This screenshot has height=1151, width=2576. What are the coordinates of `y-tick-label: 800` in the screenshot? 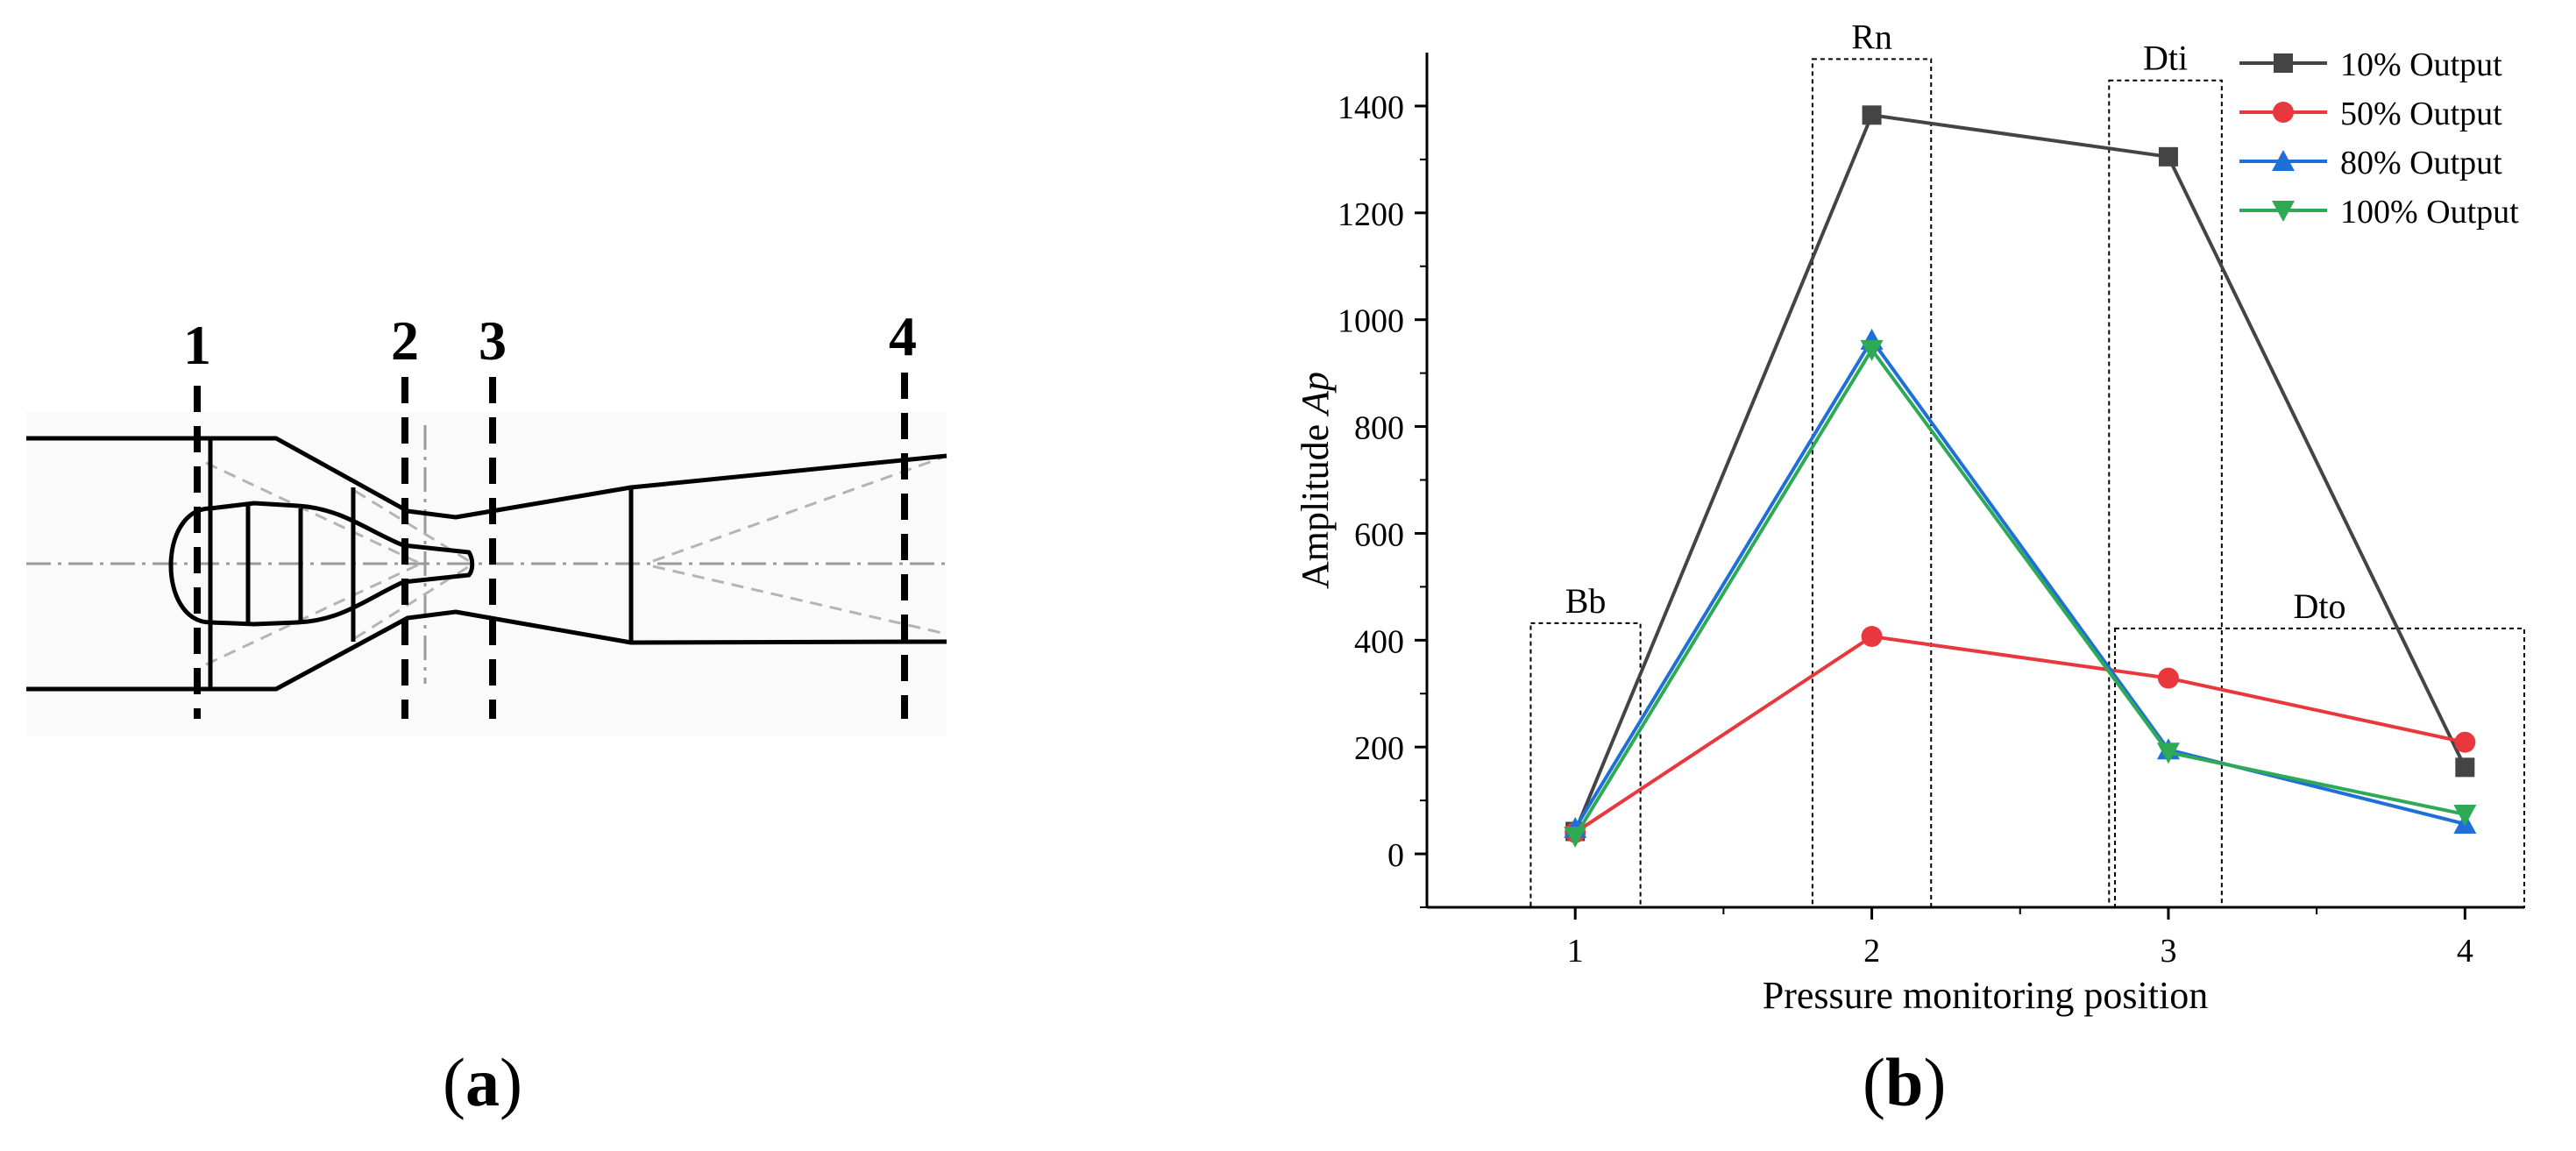 It's located at (1379, 428).